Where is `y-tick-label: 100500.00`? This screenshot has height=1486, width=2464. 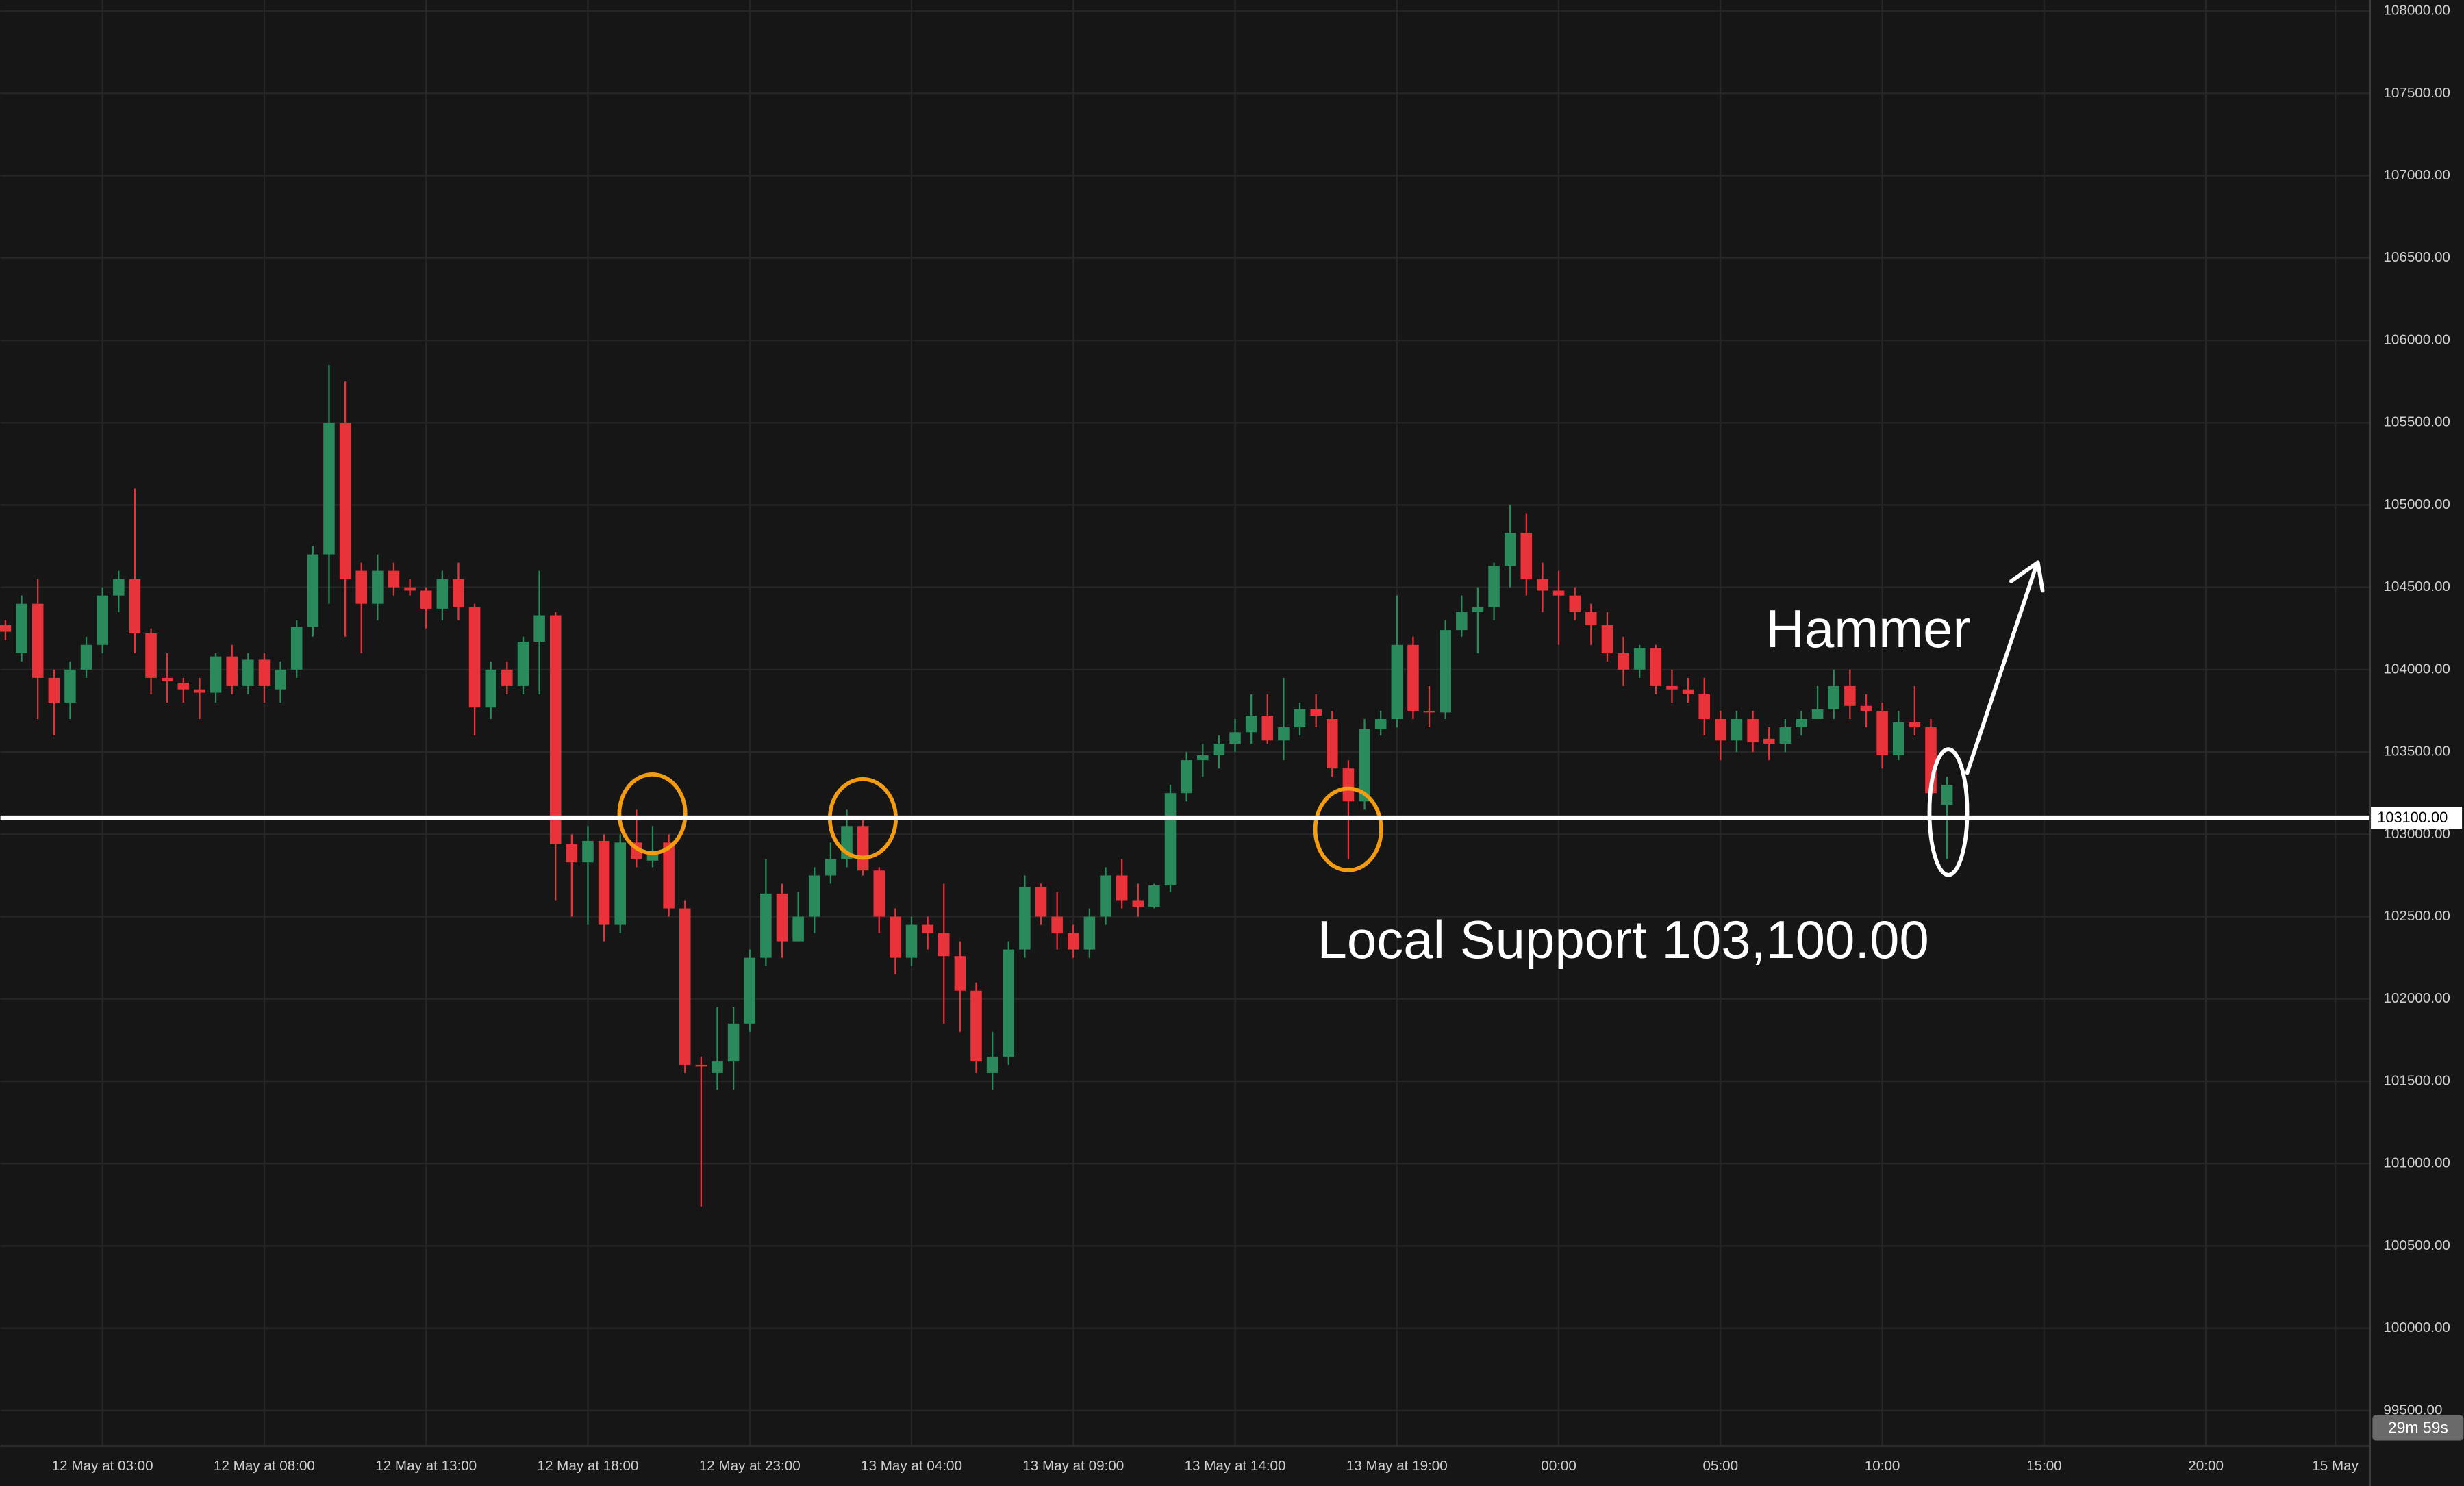 y-tick-label: 100500.00 is located at coordinates (2416, 1245).